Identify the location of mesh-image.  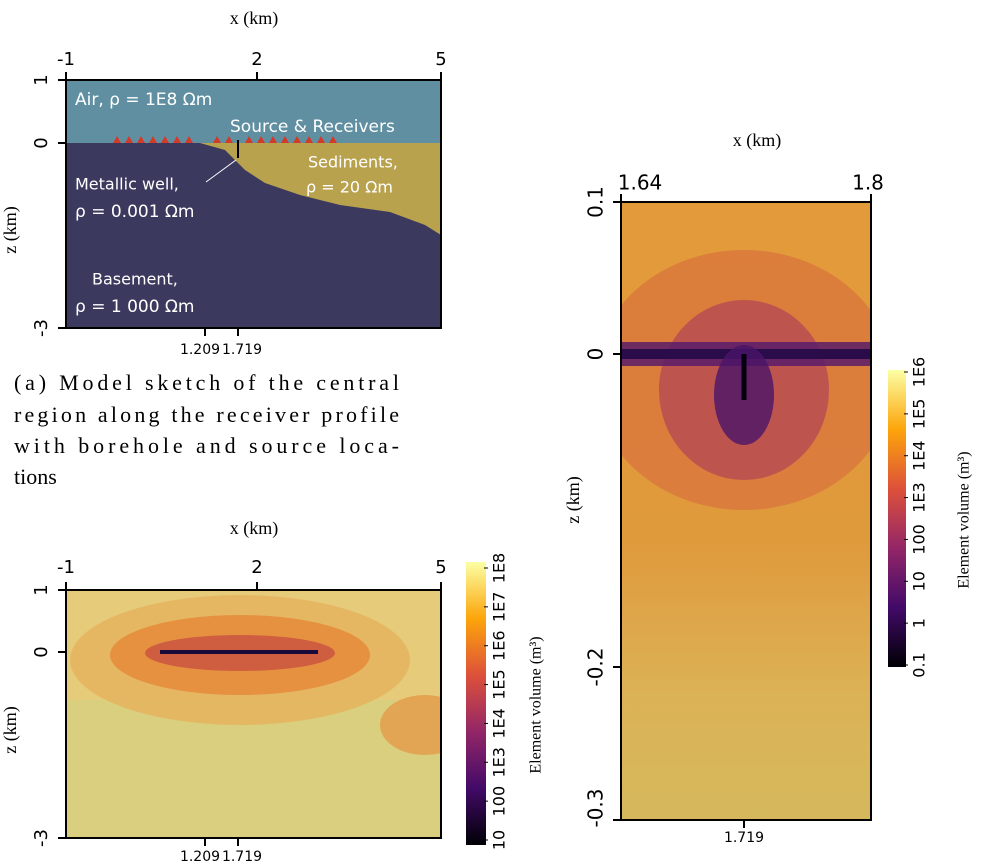
(253, 714).